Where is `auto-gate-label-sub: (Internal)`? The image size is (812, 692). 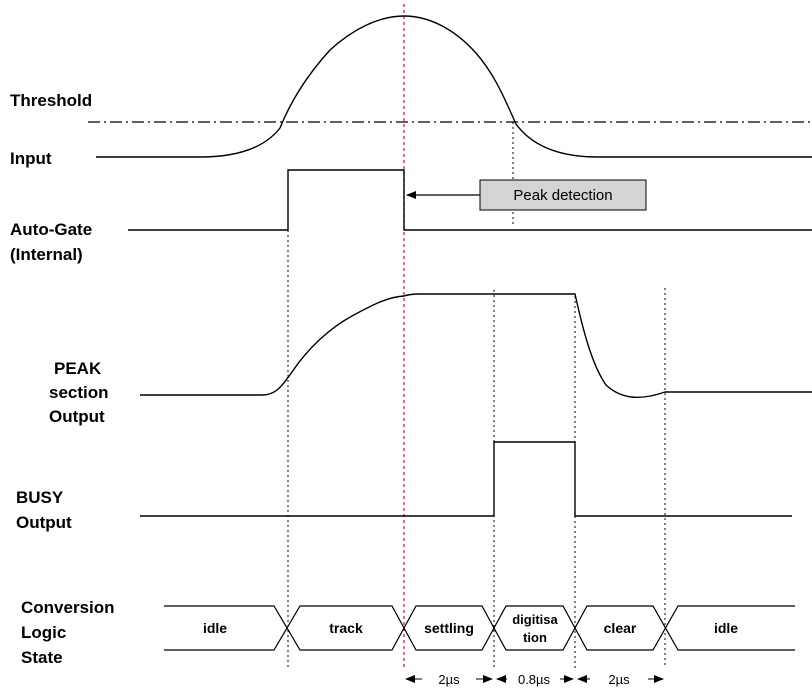
auto-gate-label-sub: (Internal) is located at coordinates (46, 254).